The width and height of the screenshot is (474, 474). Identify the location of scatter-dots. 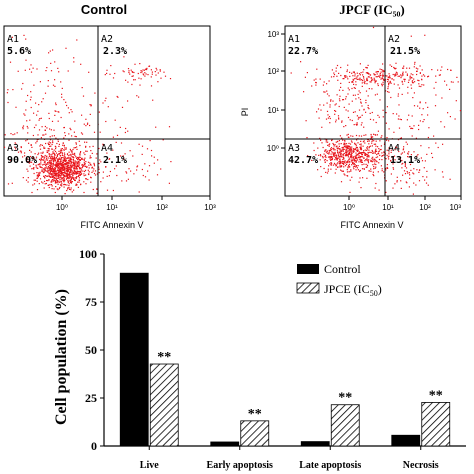
(375, 110).